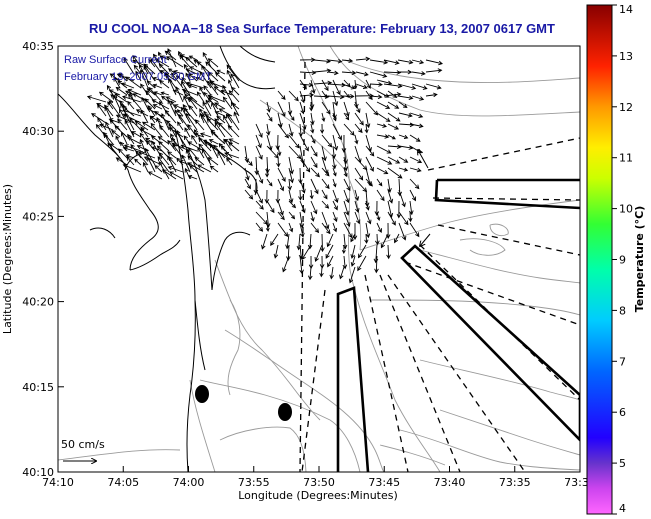 The width and height of the screenshot is (651, 519). What do you see at coordinates (626, 209) in the screenshot?
I see `colorbar-tick-label: 10` at bounding box center [626, 209].